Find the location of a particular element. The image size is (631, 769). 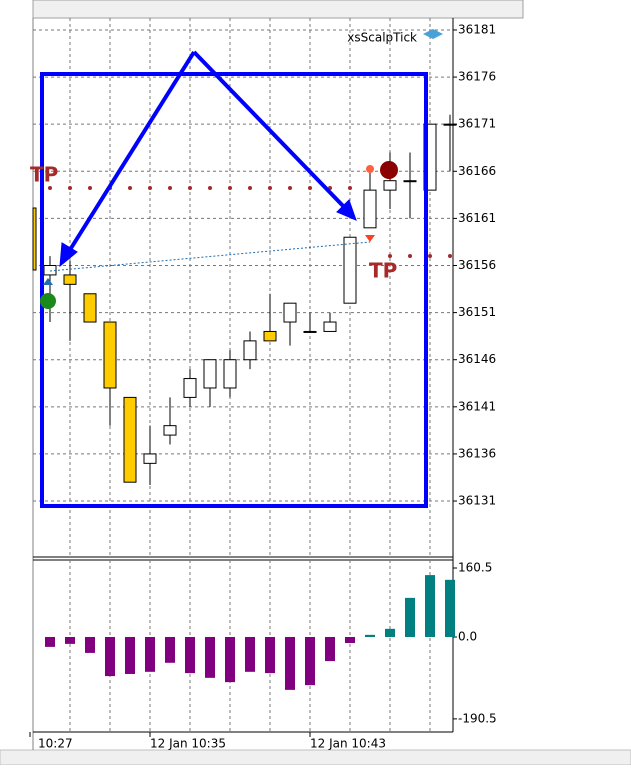

ea-name: xsScalpTick is located at coordinates (382, 38).